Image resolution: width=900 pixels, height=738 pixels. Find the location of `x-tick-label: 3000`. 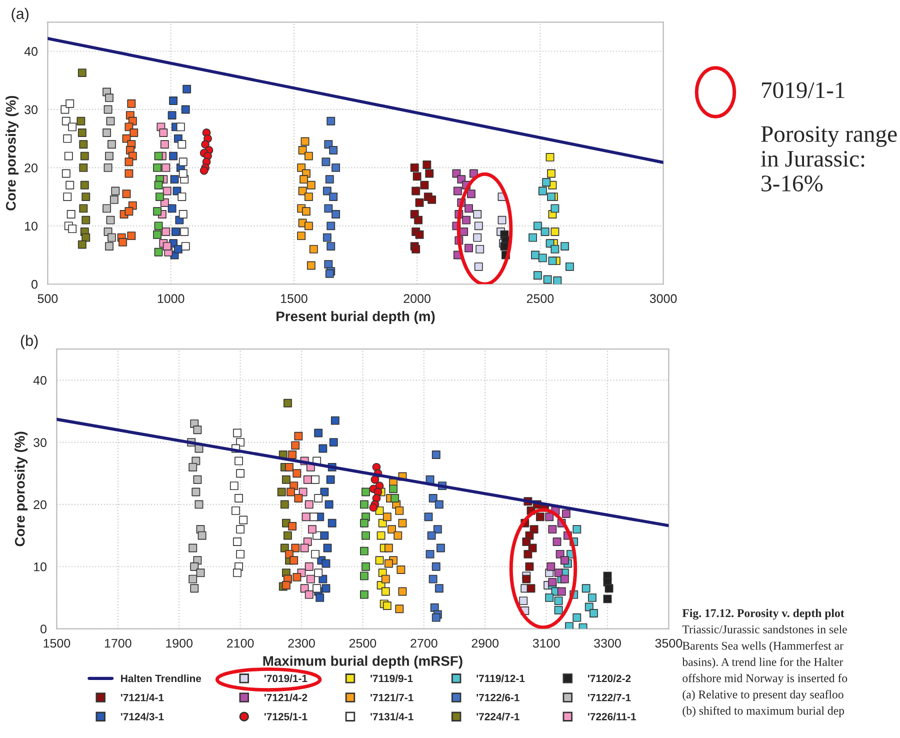

x-tick-label: 3000 is located at coordinates (663, 299).